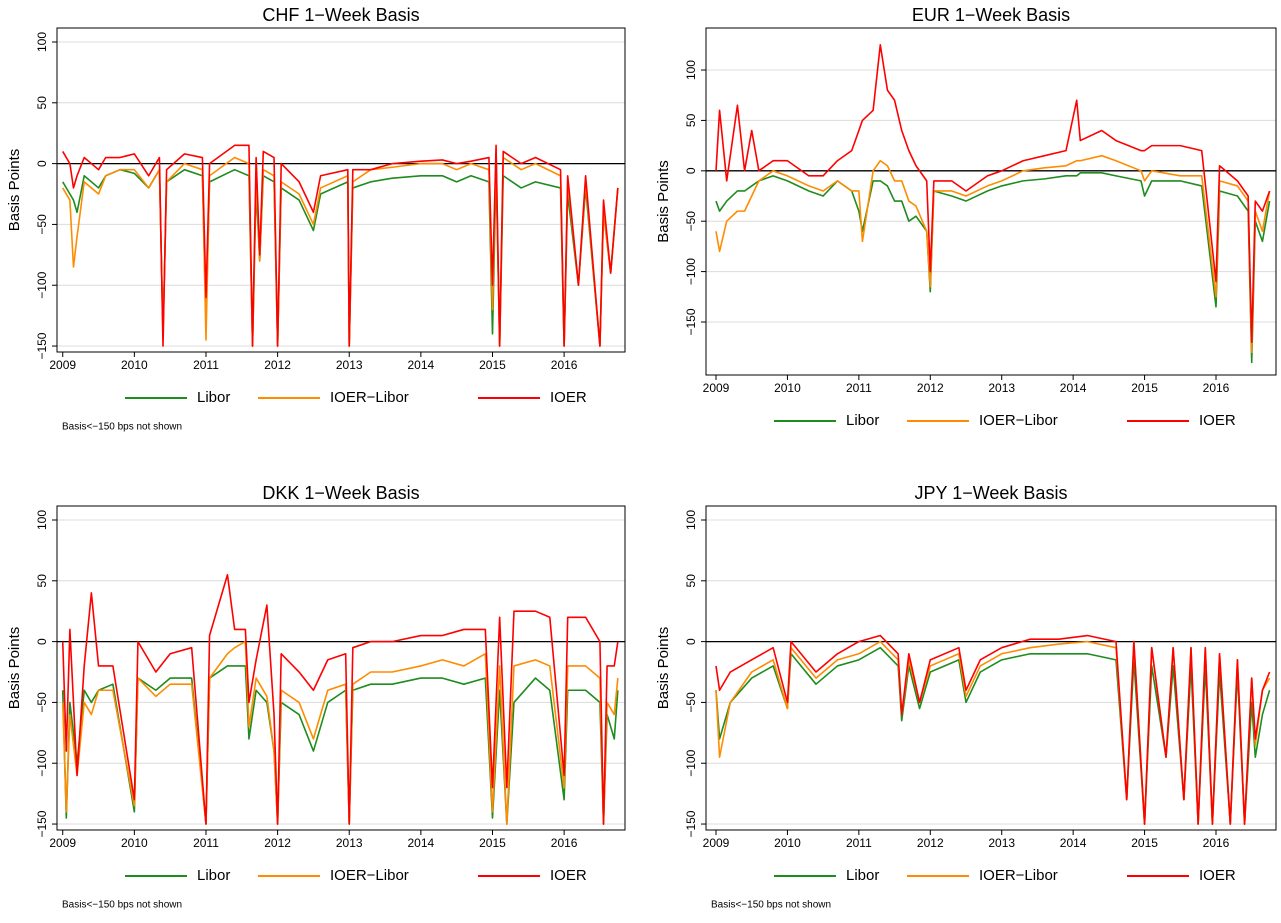  I want to click on chart-title: EUR 1−Week Basis, so click(991, 15).